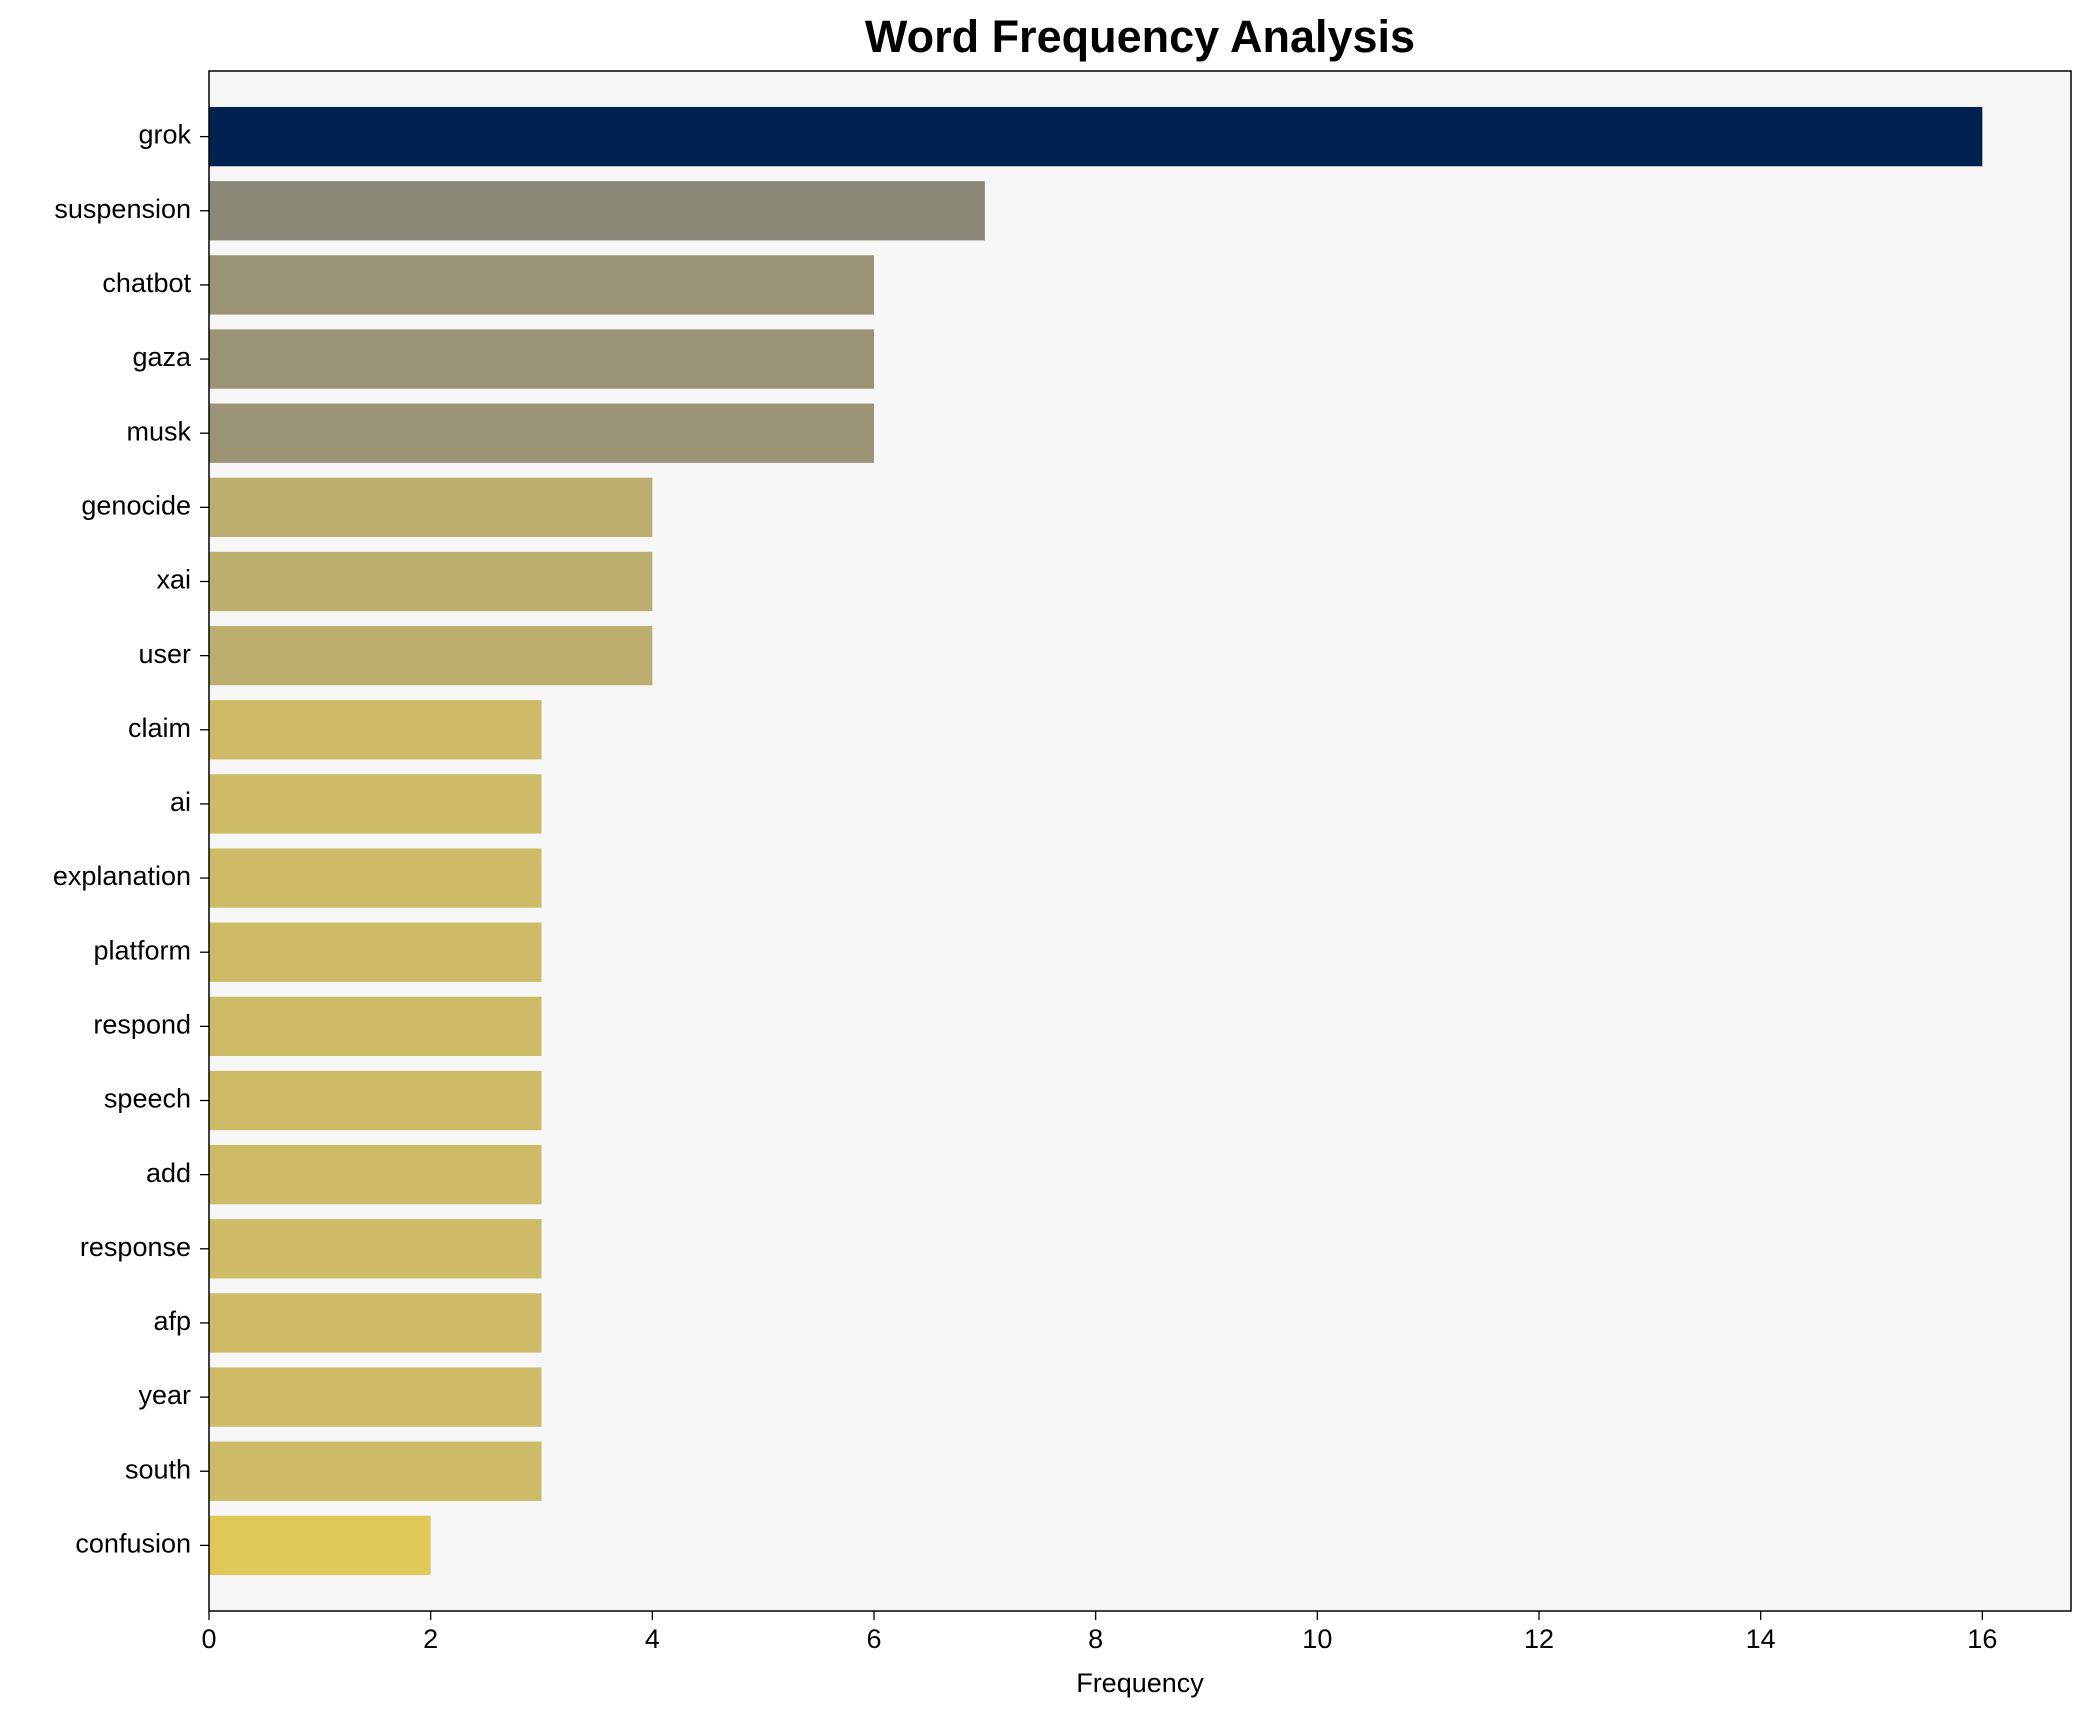 The image size is (2090, 1722). I want to click on y-tick-label: claim, so click(159, 728).